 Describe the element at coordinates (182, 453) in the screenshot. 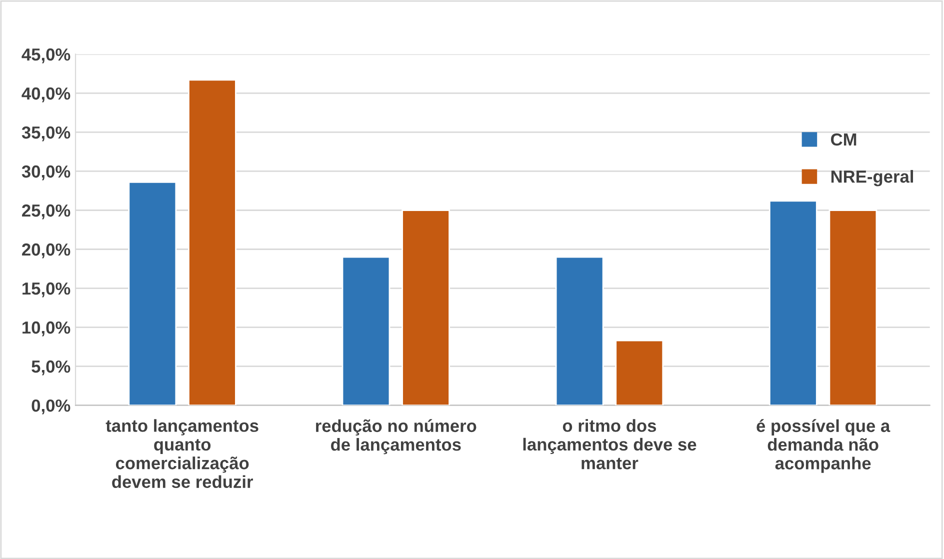

I see `x-tick-label: tanto lançamentos quanto comercialização devem se reduzir` at that location.